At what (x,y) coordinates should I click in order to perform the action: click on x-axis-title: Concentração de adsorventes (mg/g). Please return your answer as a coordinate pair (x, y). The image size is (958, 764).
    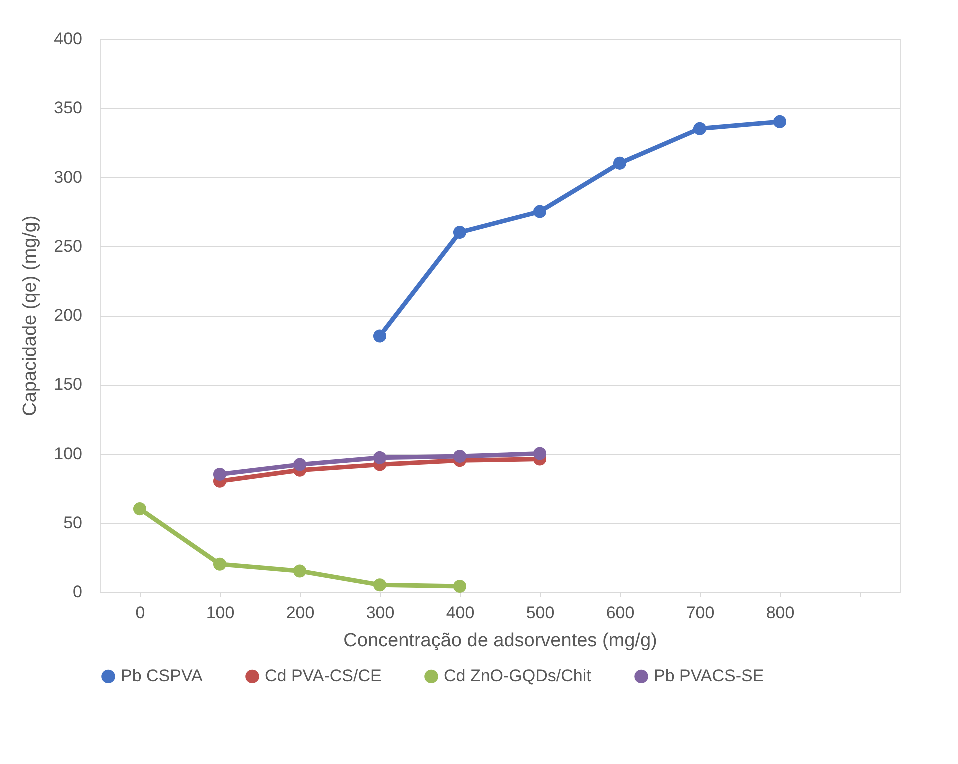
    Looking at the image, I should click on (501, 641).